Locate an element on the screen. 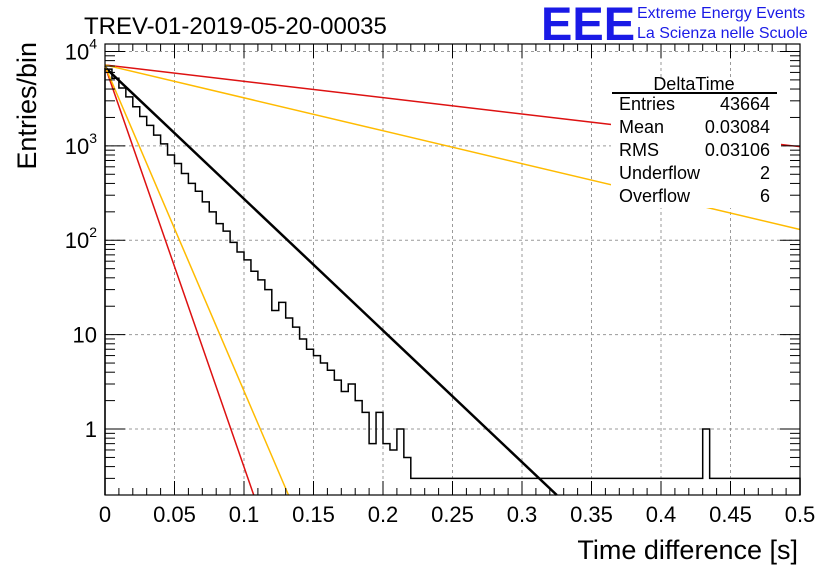  stats-title: DeltaTime is located at coordinates (693, 84).